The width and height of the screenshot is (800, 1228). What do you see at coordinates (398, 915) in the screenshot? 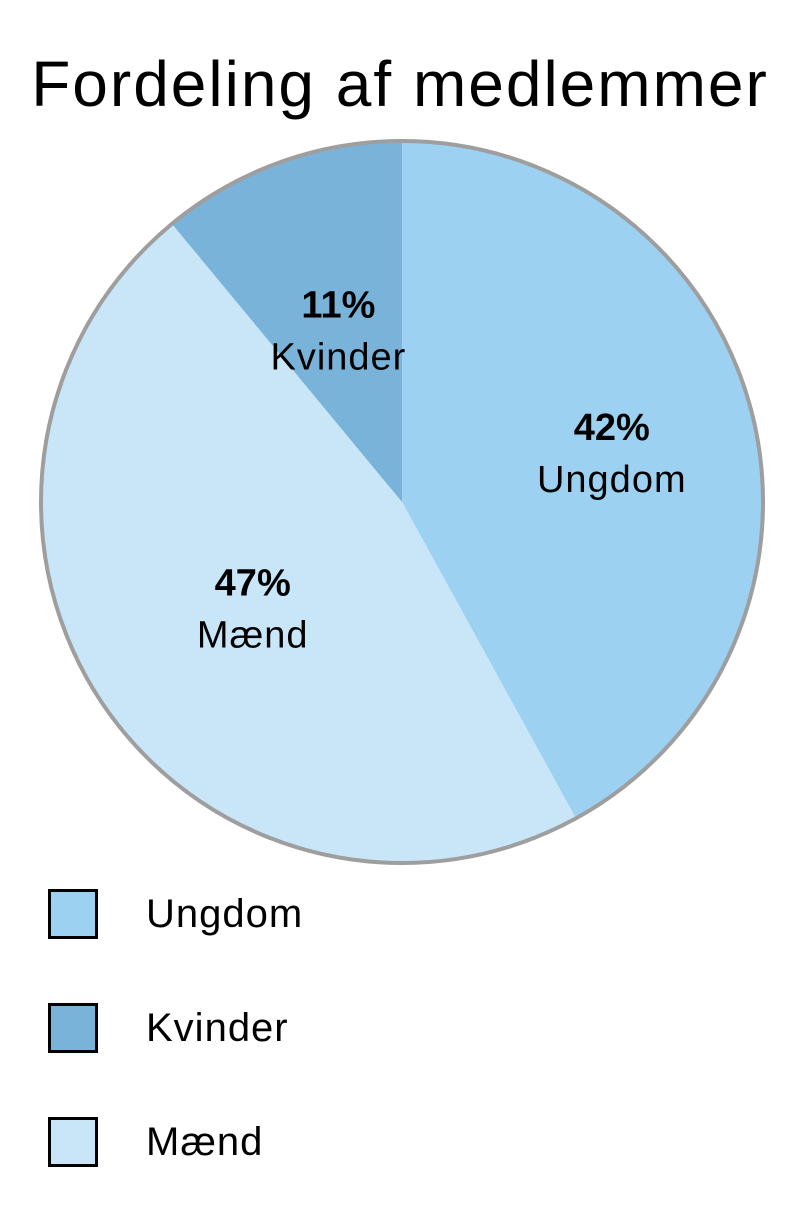
I see `legend-item-ungdom: Ungdom` at bounding box center [398, 915].